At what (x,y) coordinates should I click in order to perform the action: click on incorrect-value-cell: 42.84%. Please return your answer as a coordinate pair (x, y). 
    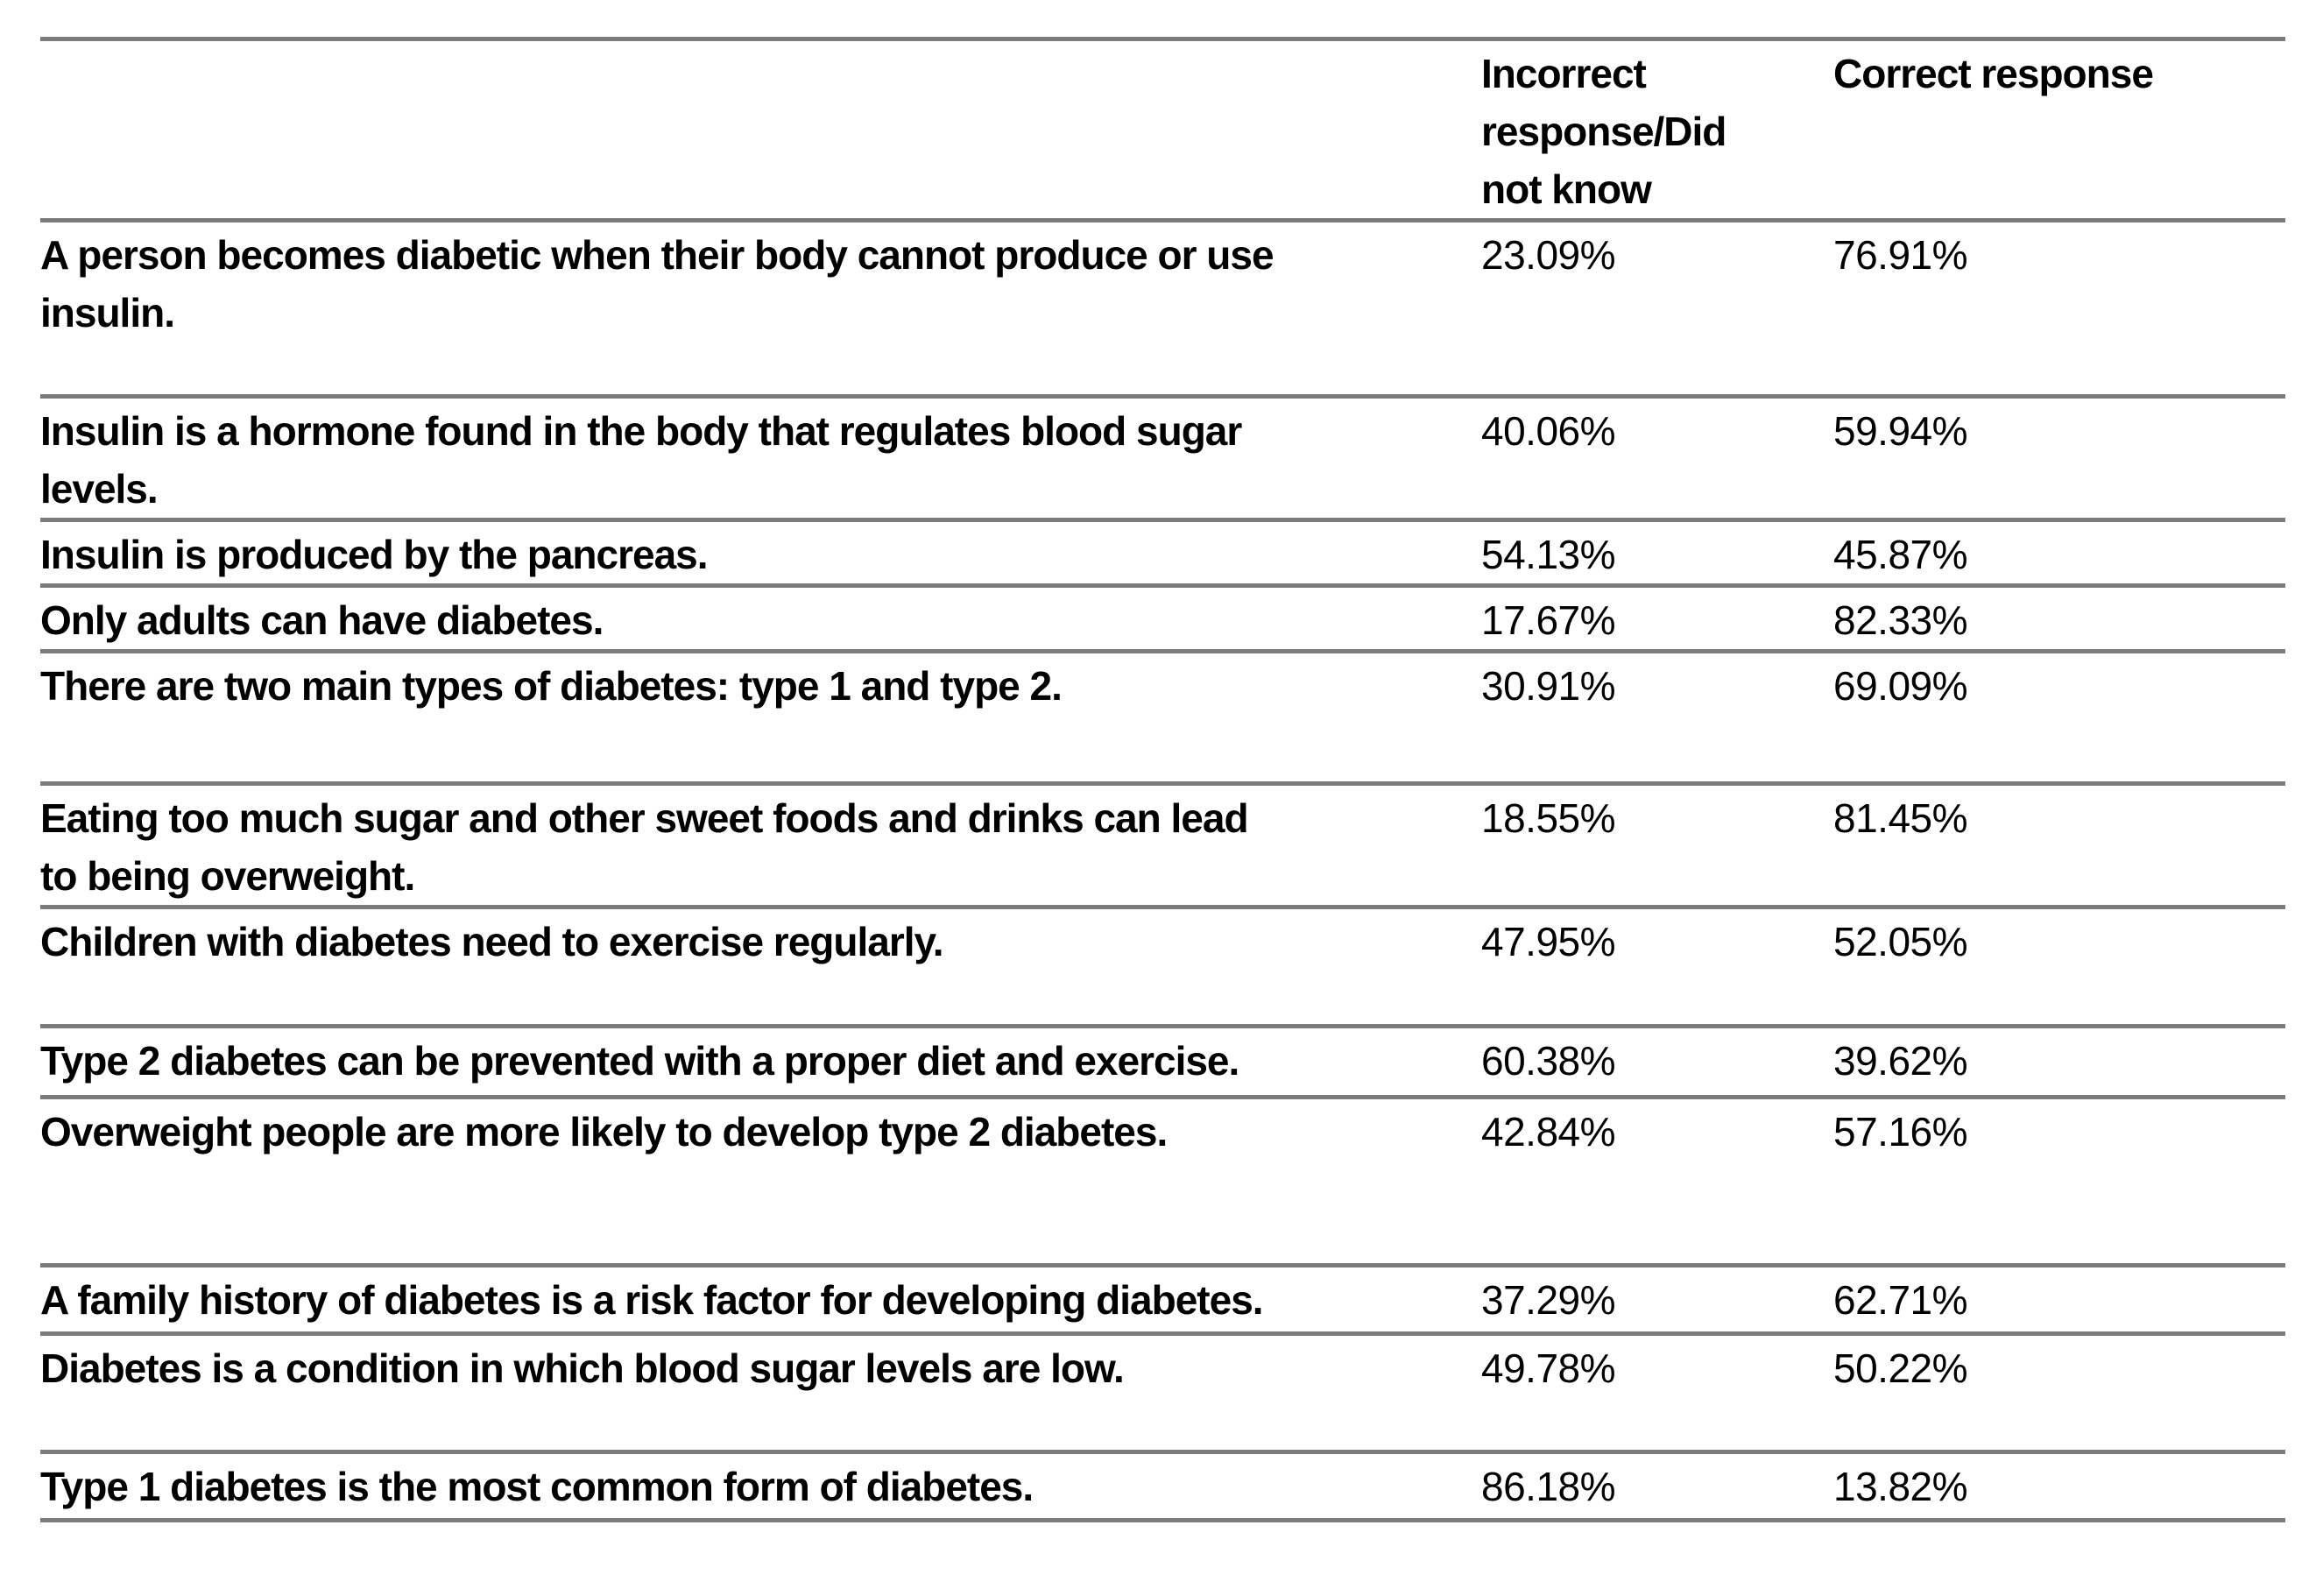
    Looking at the image, I should click on (1549, 1132).